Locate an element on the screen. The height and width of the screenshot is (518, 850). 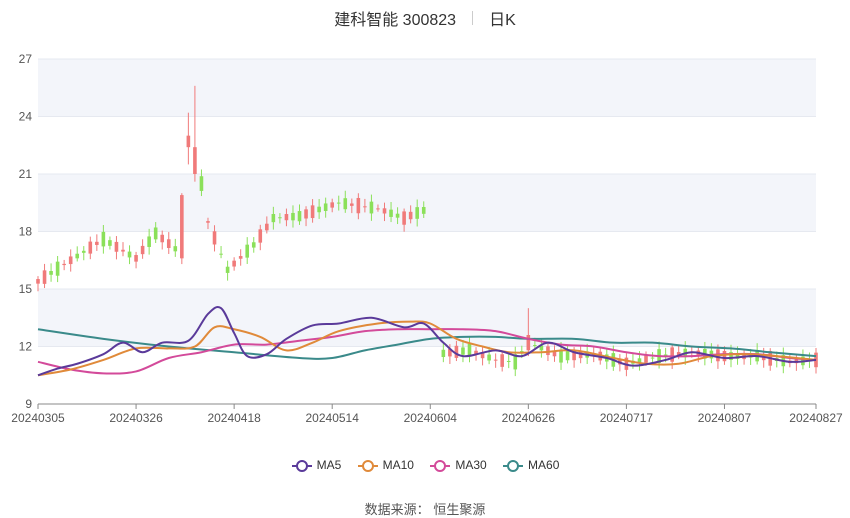
legend-item-ma60: MA60 is located at coordinates (530, 465).